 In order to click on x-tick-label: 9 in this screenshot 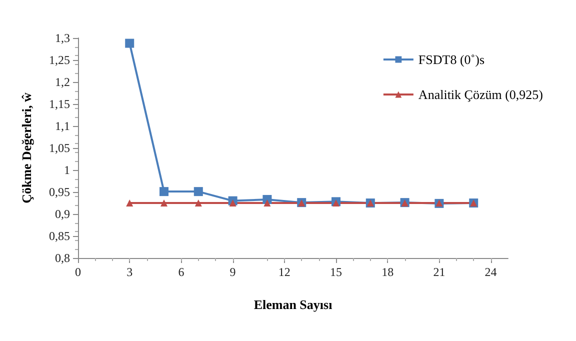, I will do `click(233, 272)`.